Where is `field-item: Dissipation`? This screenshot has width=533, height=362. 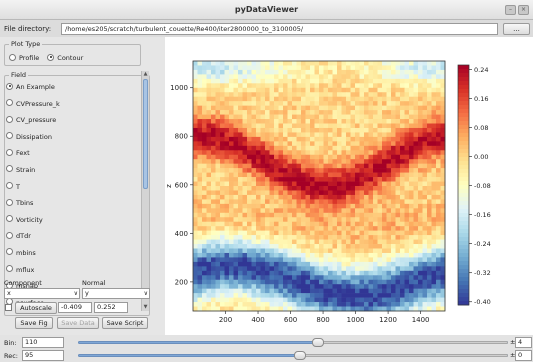
field-item: Dissipation is located at coordinates (74, 137).